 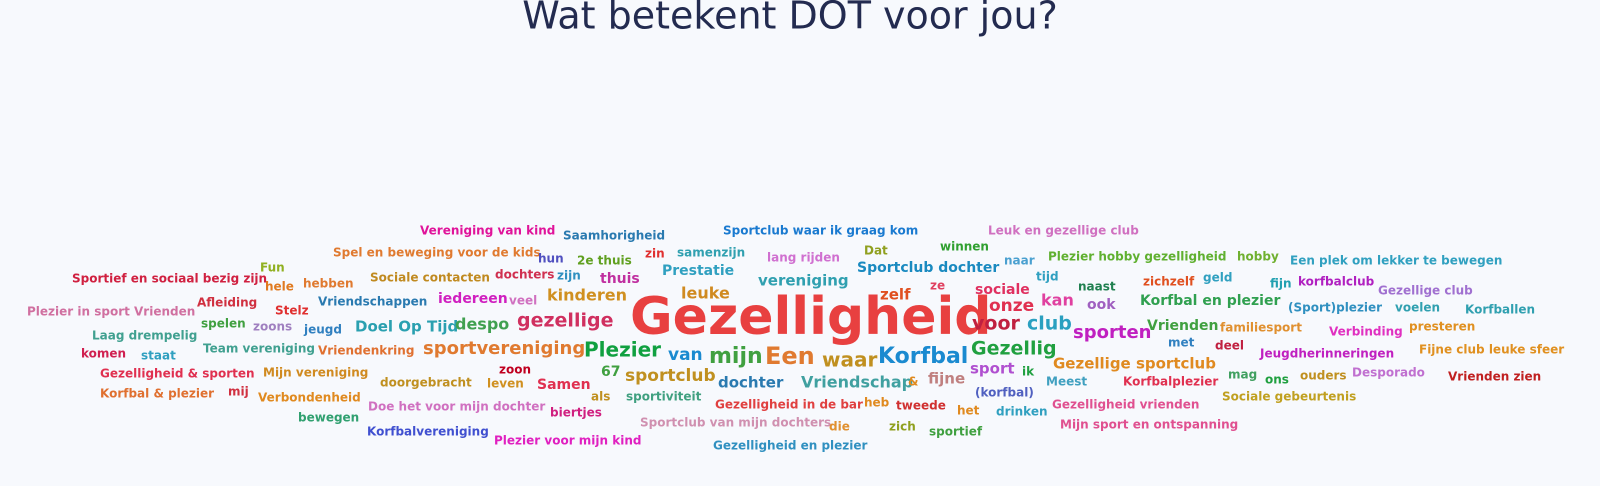 I want to click on word: veel, so click(x=523, y=301).